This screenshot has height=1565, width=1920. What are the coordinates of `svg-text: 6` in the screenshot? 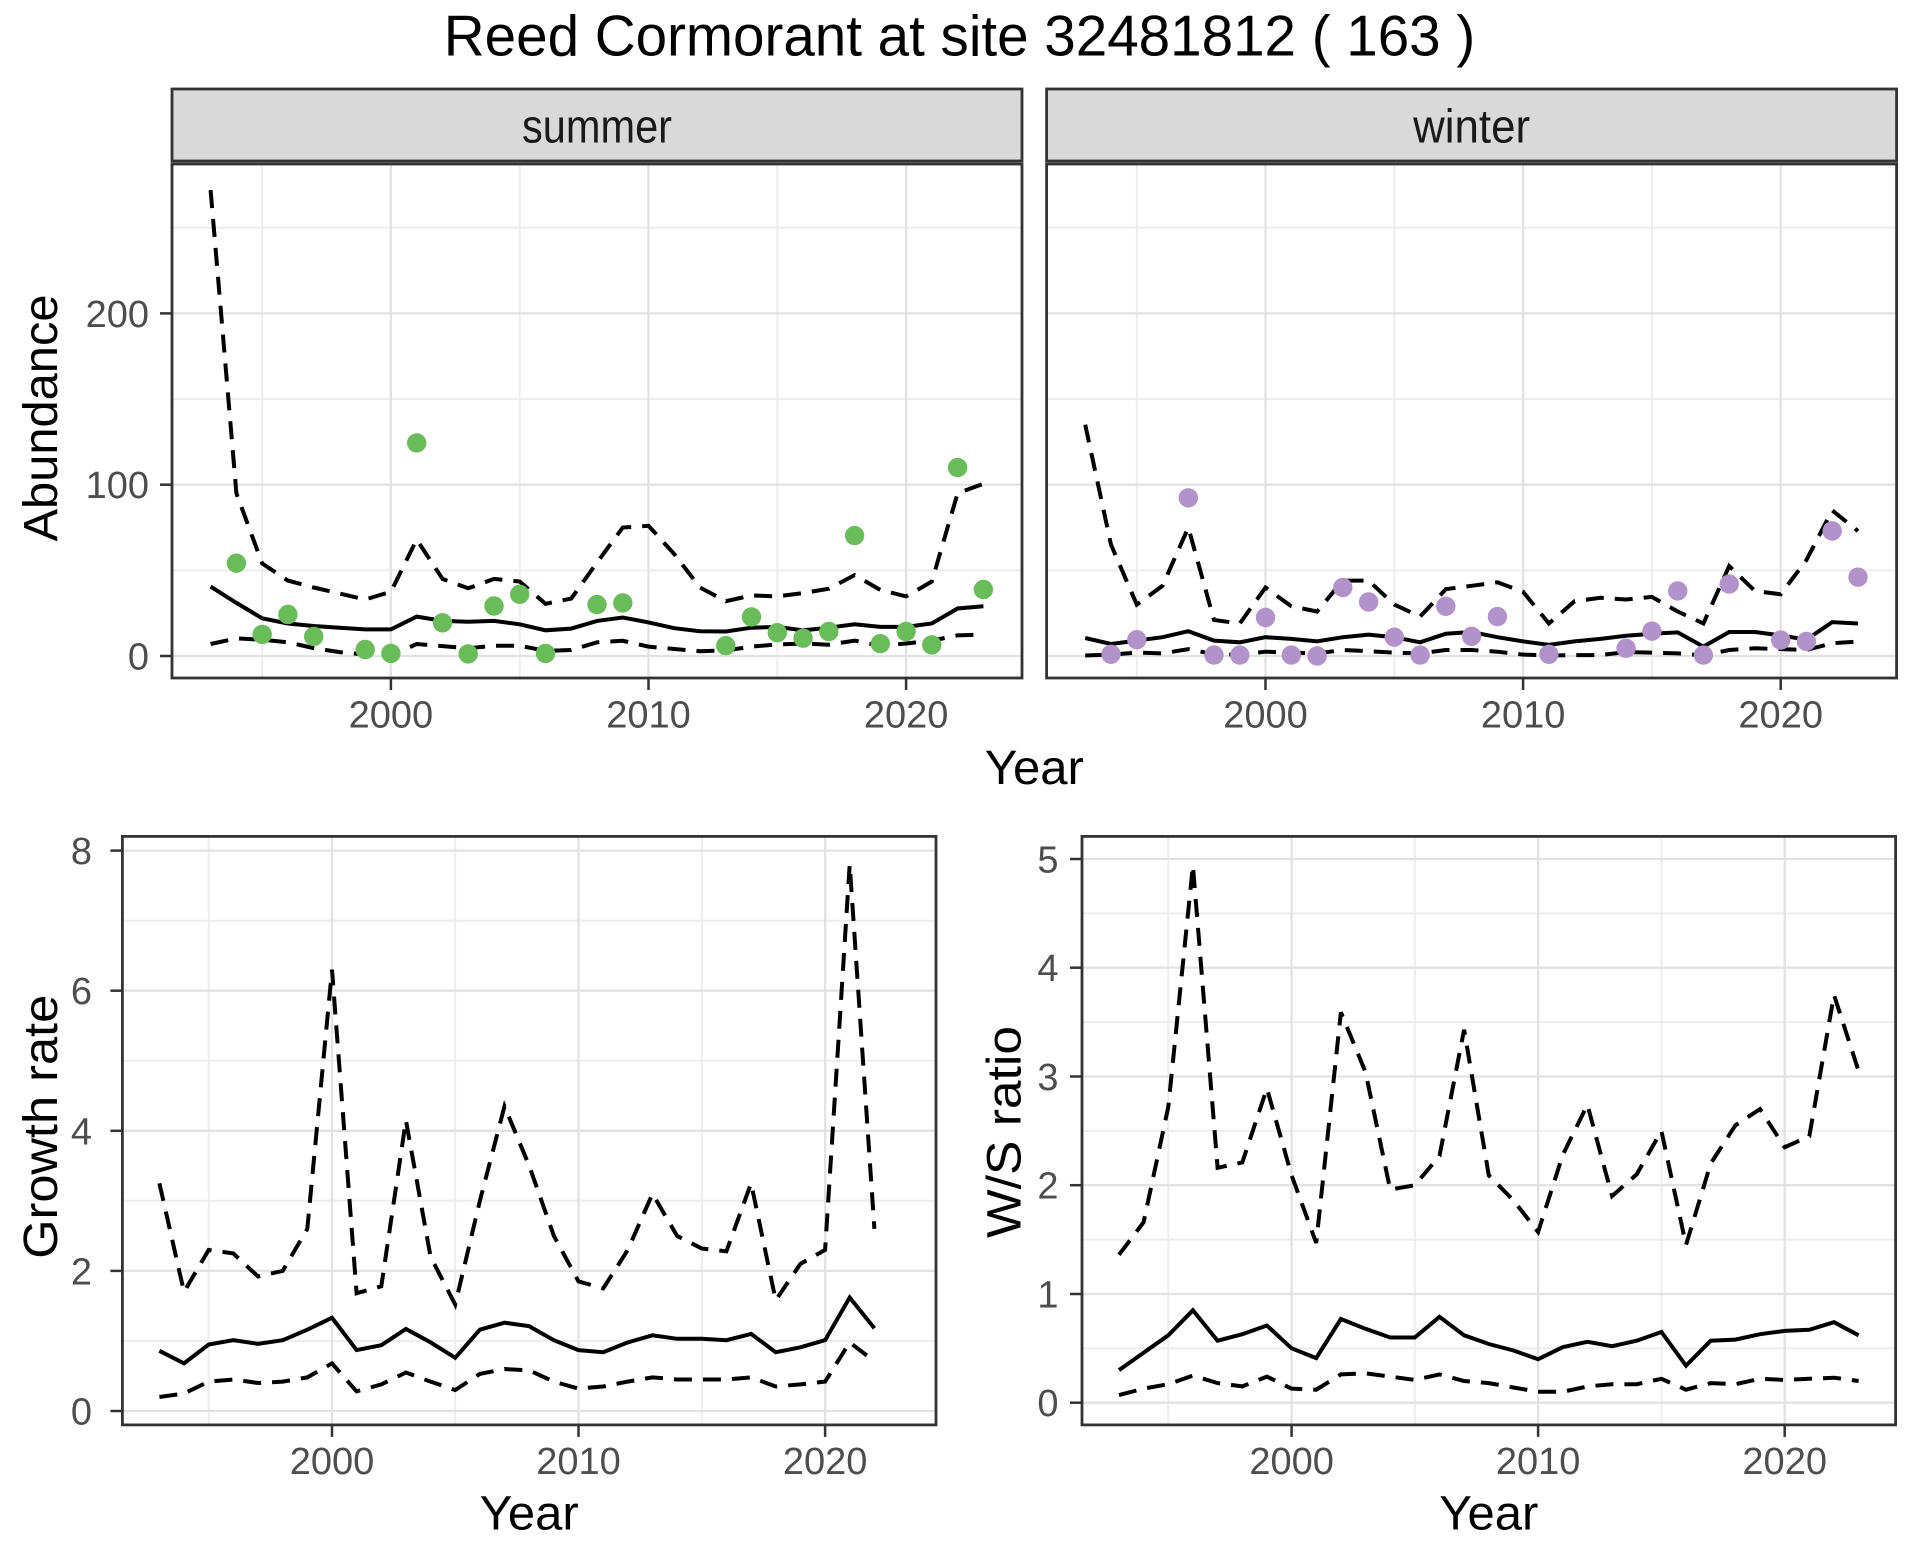 It's located at (81, 992).